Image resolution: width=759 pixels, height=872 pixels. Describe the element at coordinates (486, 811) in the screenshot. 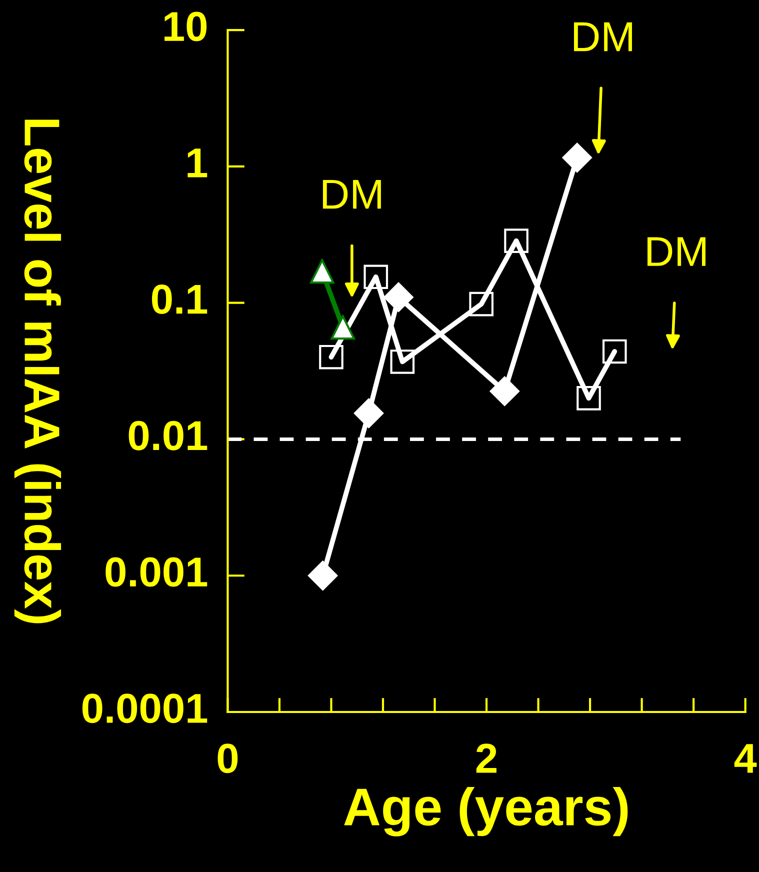

I see `x-axis-title: Age (years)` at that location.